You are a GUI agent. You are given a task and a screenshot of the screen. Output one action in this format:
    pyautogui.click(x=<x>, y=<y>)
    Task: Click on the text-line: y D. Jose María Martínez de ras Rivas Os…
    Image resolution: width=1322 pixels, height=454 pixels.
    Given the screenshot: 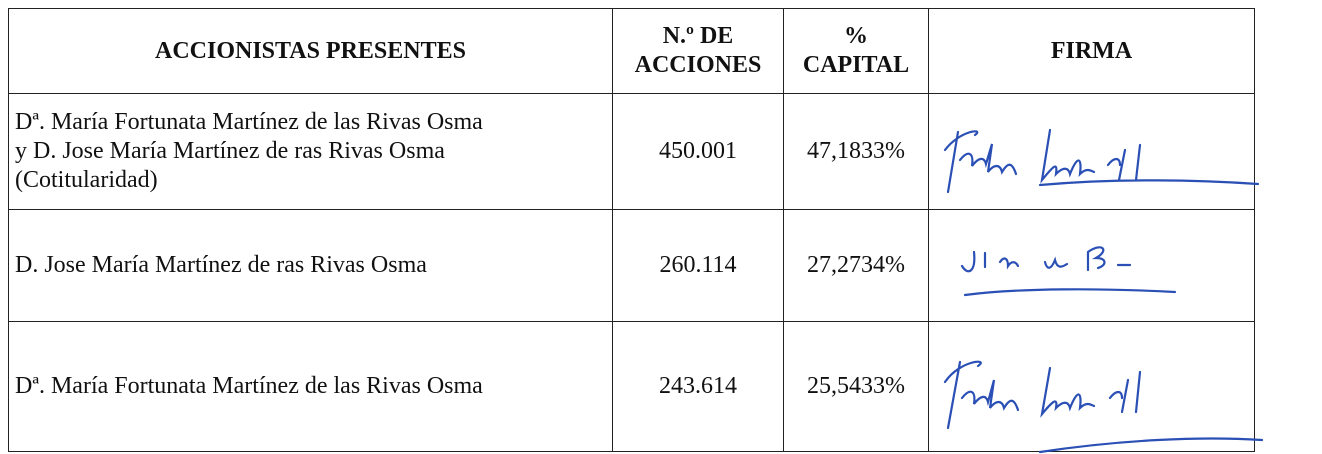 What is the action you would take?
    pyautogui.click(x=230, y=151)
    